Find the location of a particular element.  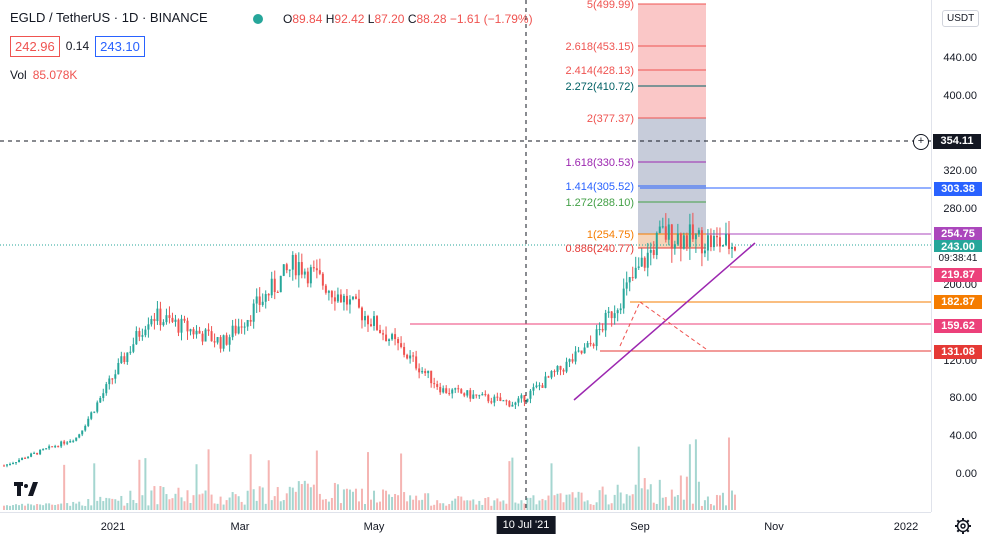

close-value: 88.28 is located at coordinates (431, 19).